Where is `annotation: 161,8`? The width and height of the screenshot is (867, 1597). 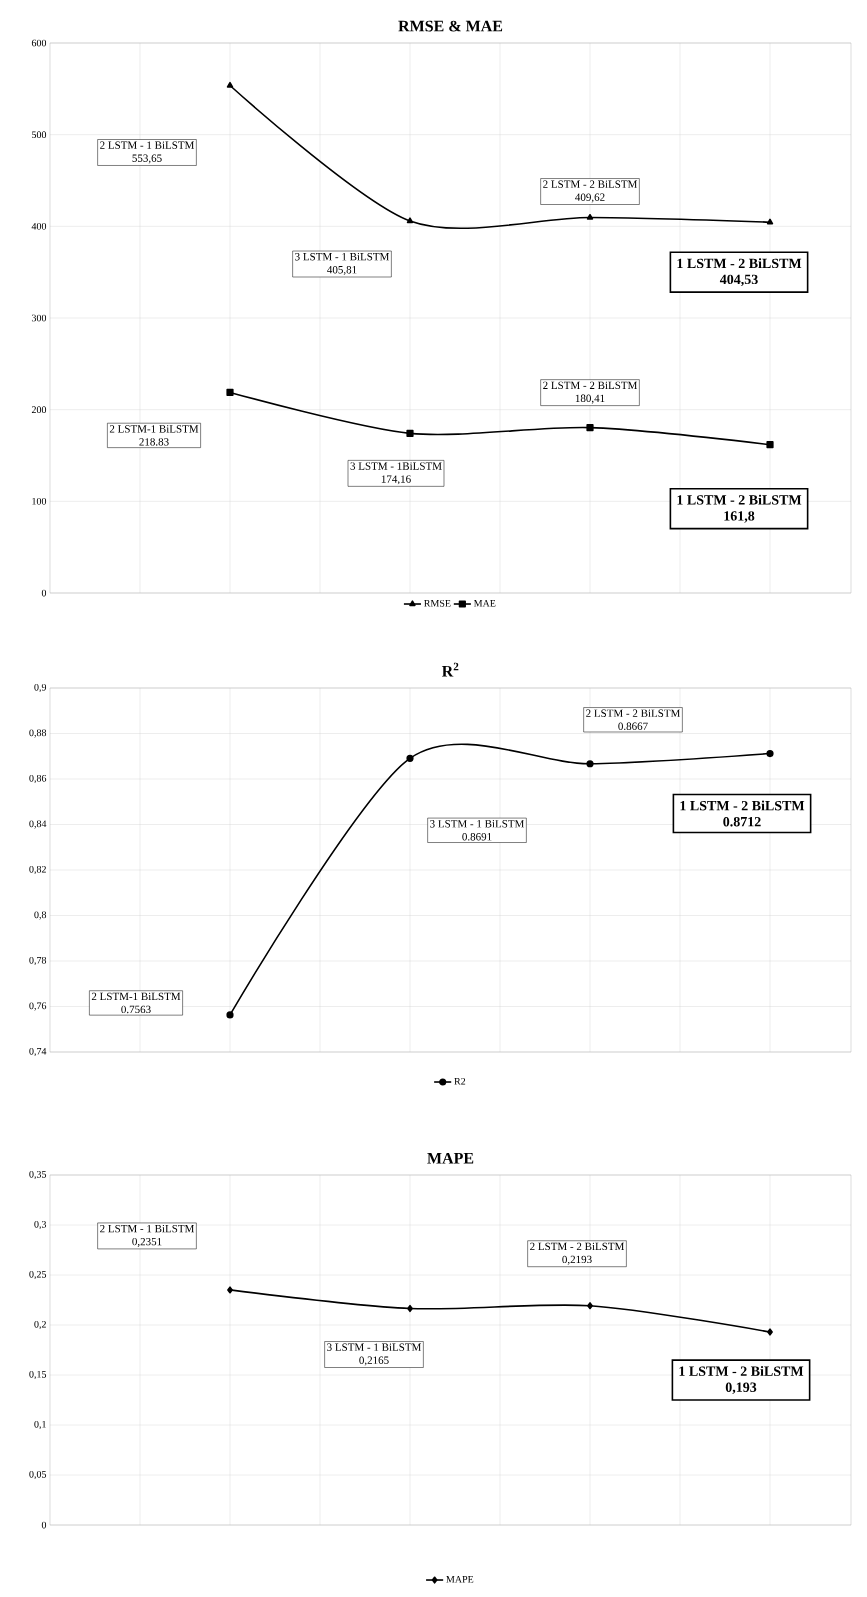
annotation: 161,8 is located at coordinates (739, 517).